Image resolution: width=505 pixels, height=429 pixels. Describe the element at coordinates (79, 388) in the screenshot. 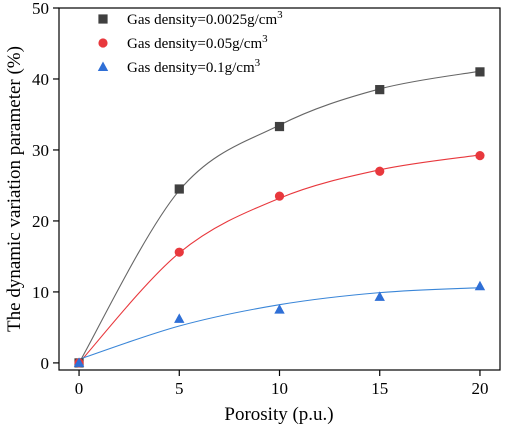

I see `x-tick-label: 0` at that location.